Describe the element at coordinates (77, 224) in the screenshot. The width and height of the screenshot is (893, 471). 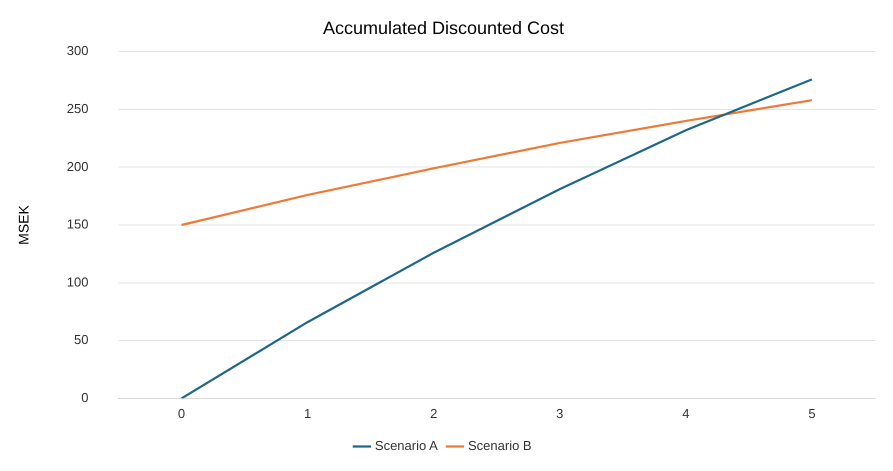
I see `y-tick-label: 150` at that location.